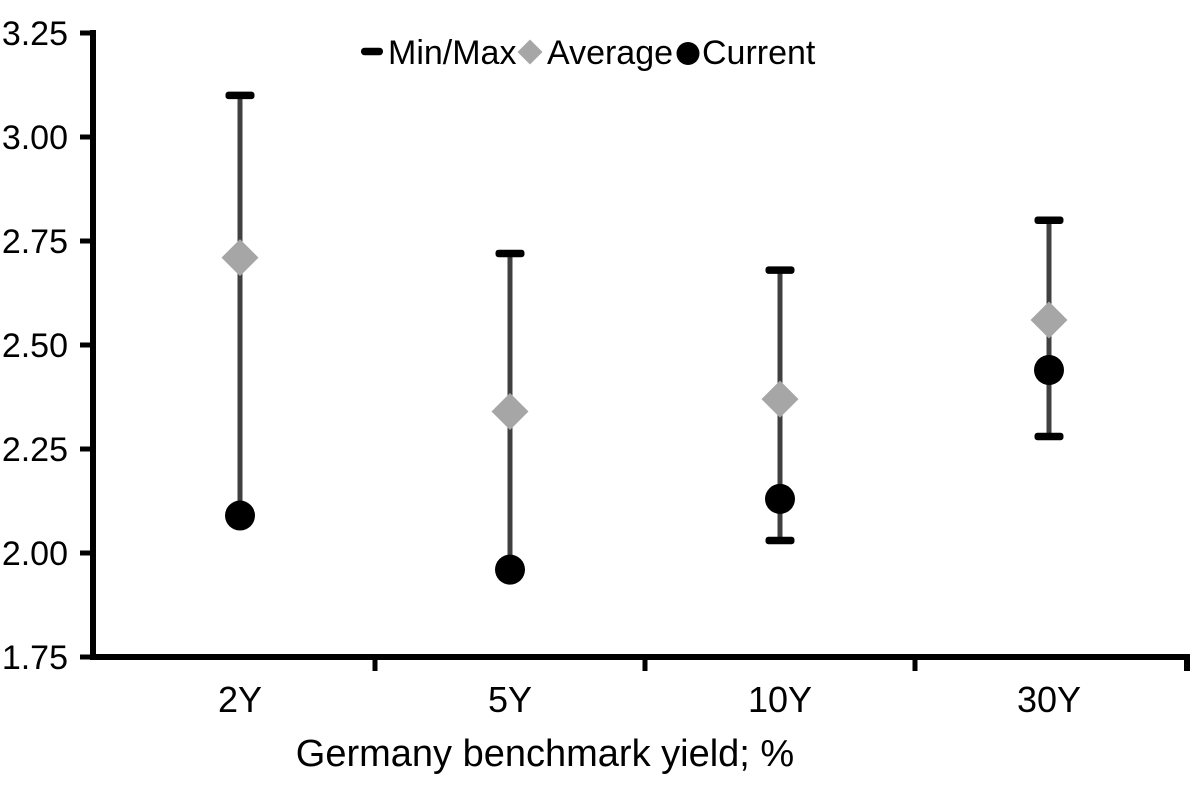 This screenshot has height=788, width=1200. I want to click on x-tick-label: 2Y, so click(240, 699).